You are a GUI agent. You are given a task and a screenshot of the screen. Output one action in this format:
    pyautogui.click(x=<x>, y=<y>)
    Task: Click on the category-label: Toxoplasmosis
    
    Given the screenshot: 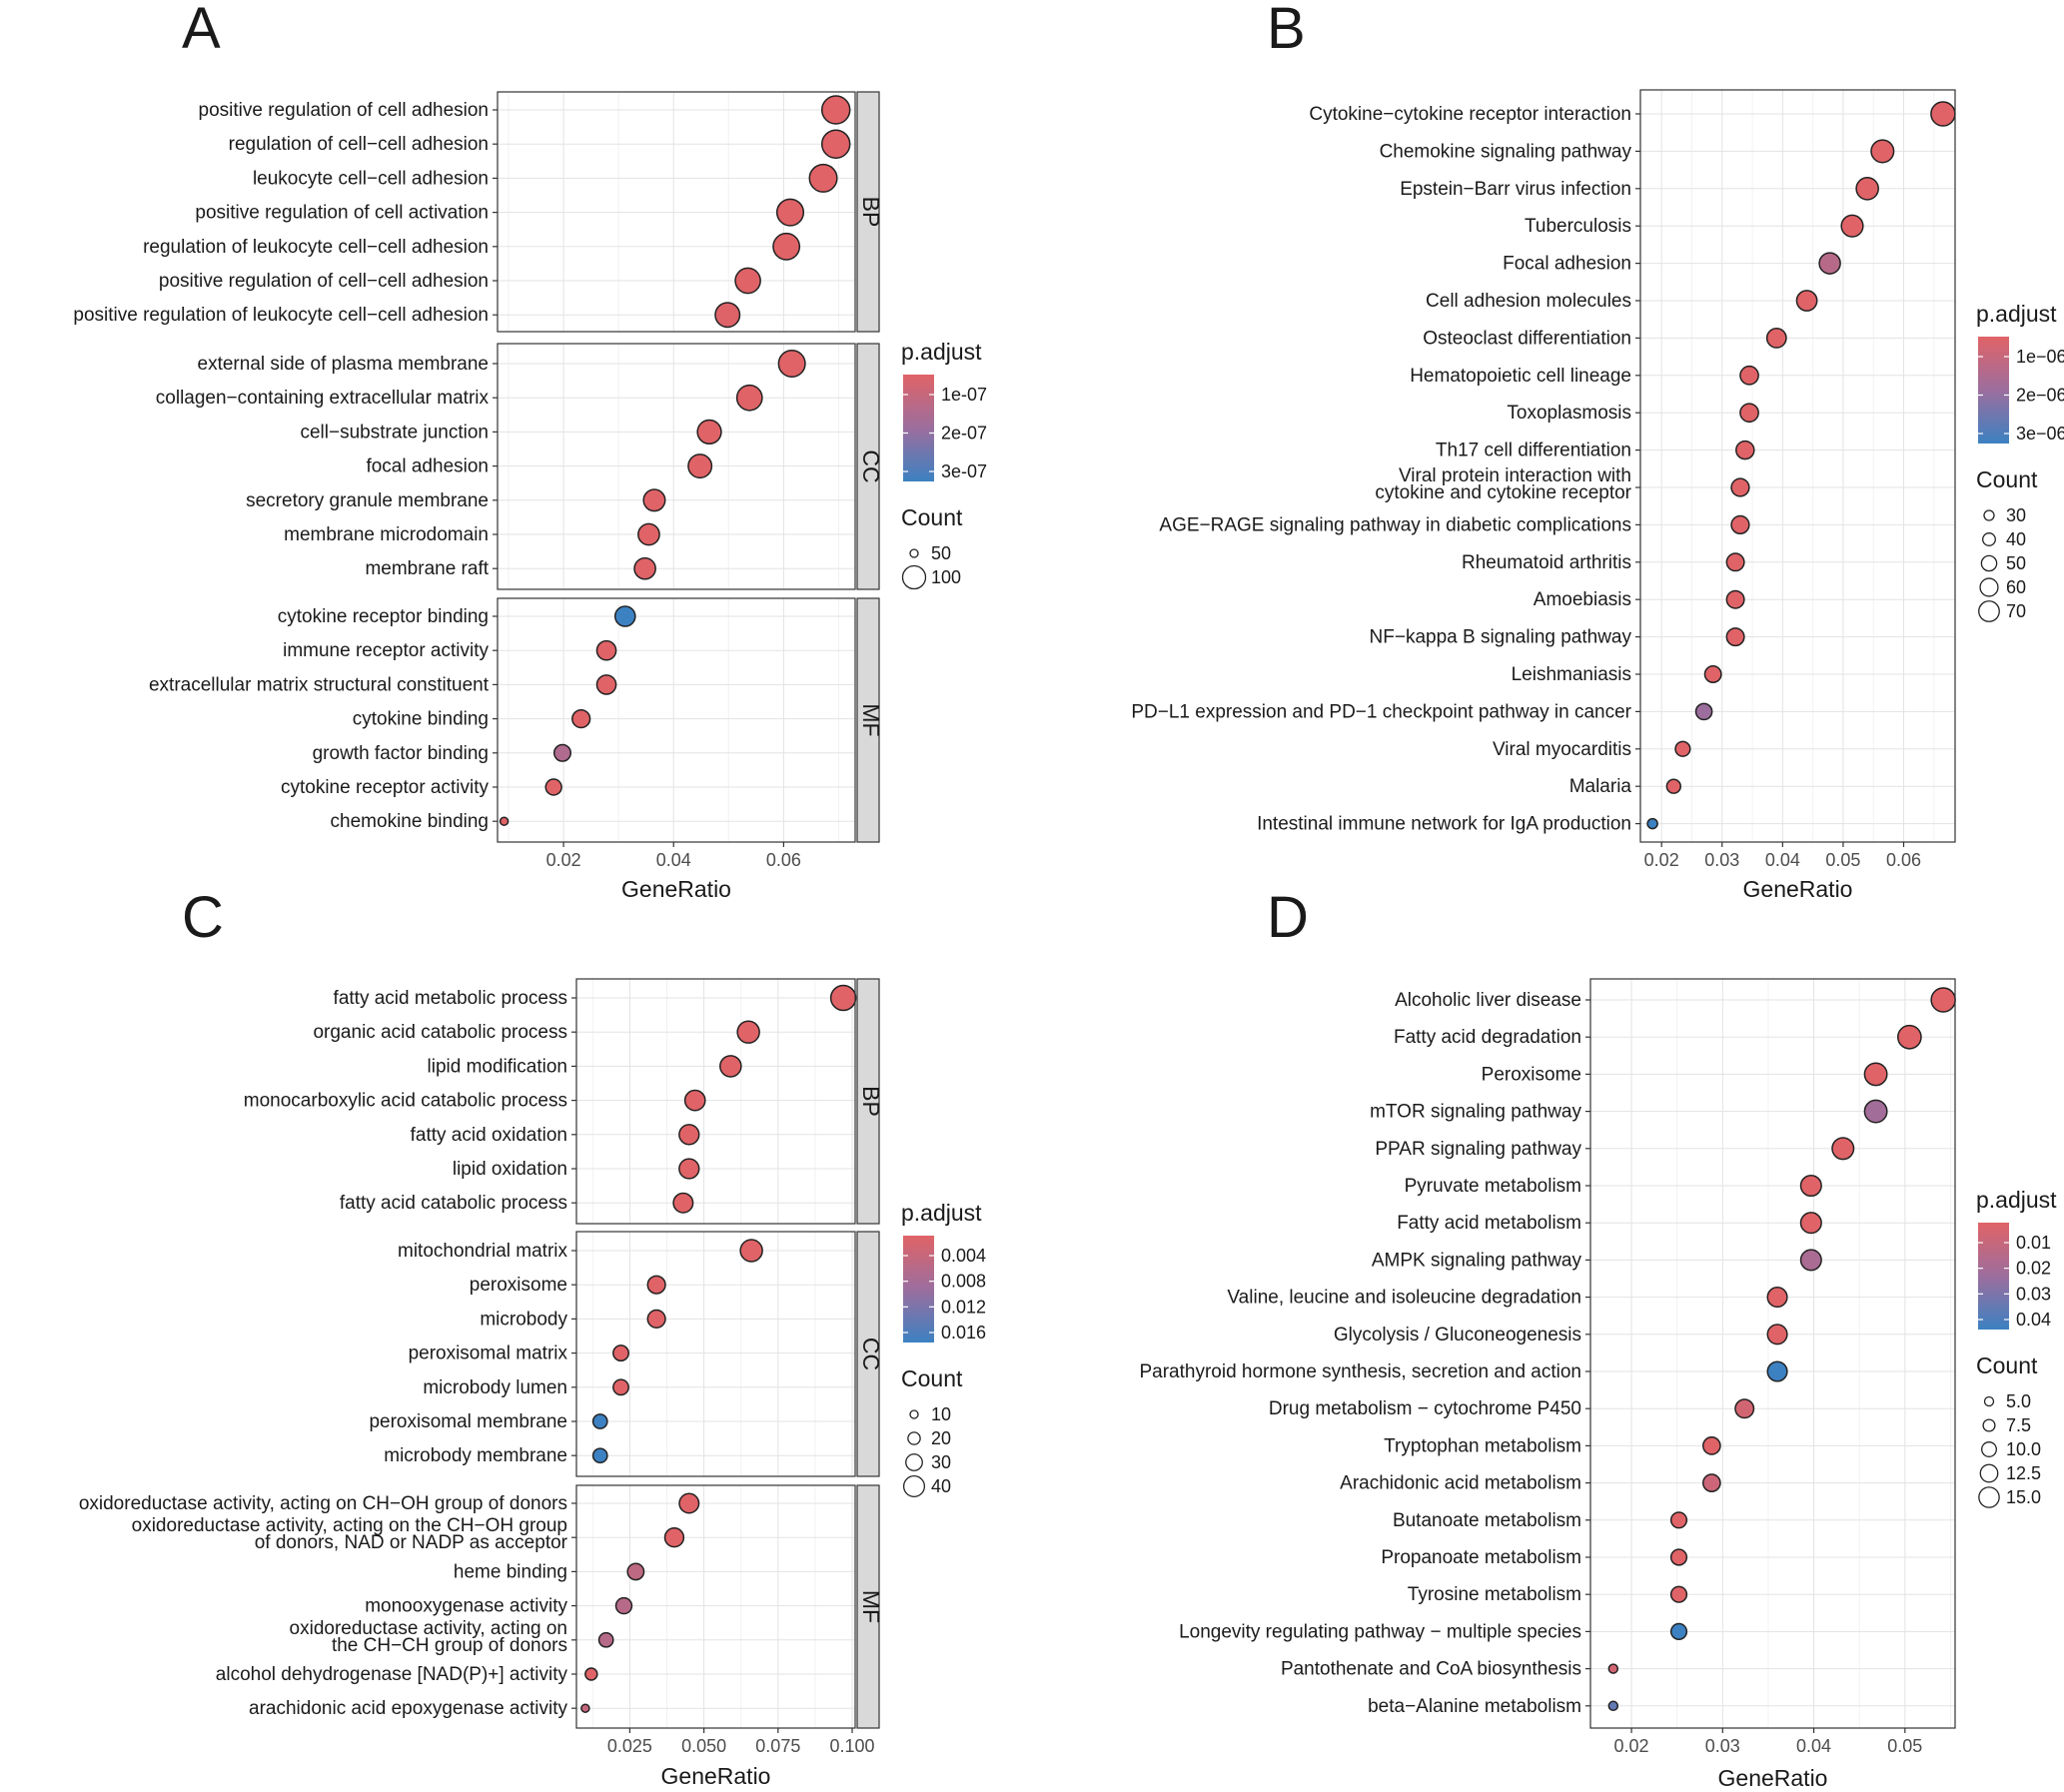 What is the action you would take?
    pyautogui.click(x=1569, y=413)
    